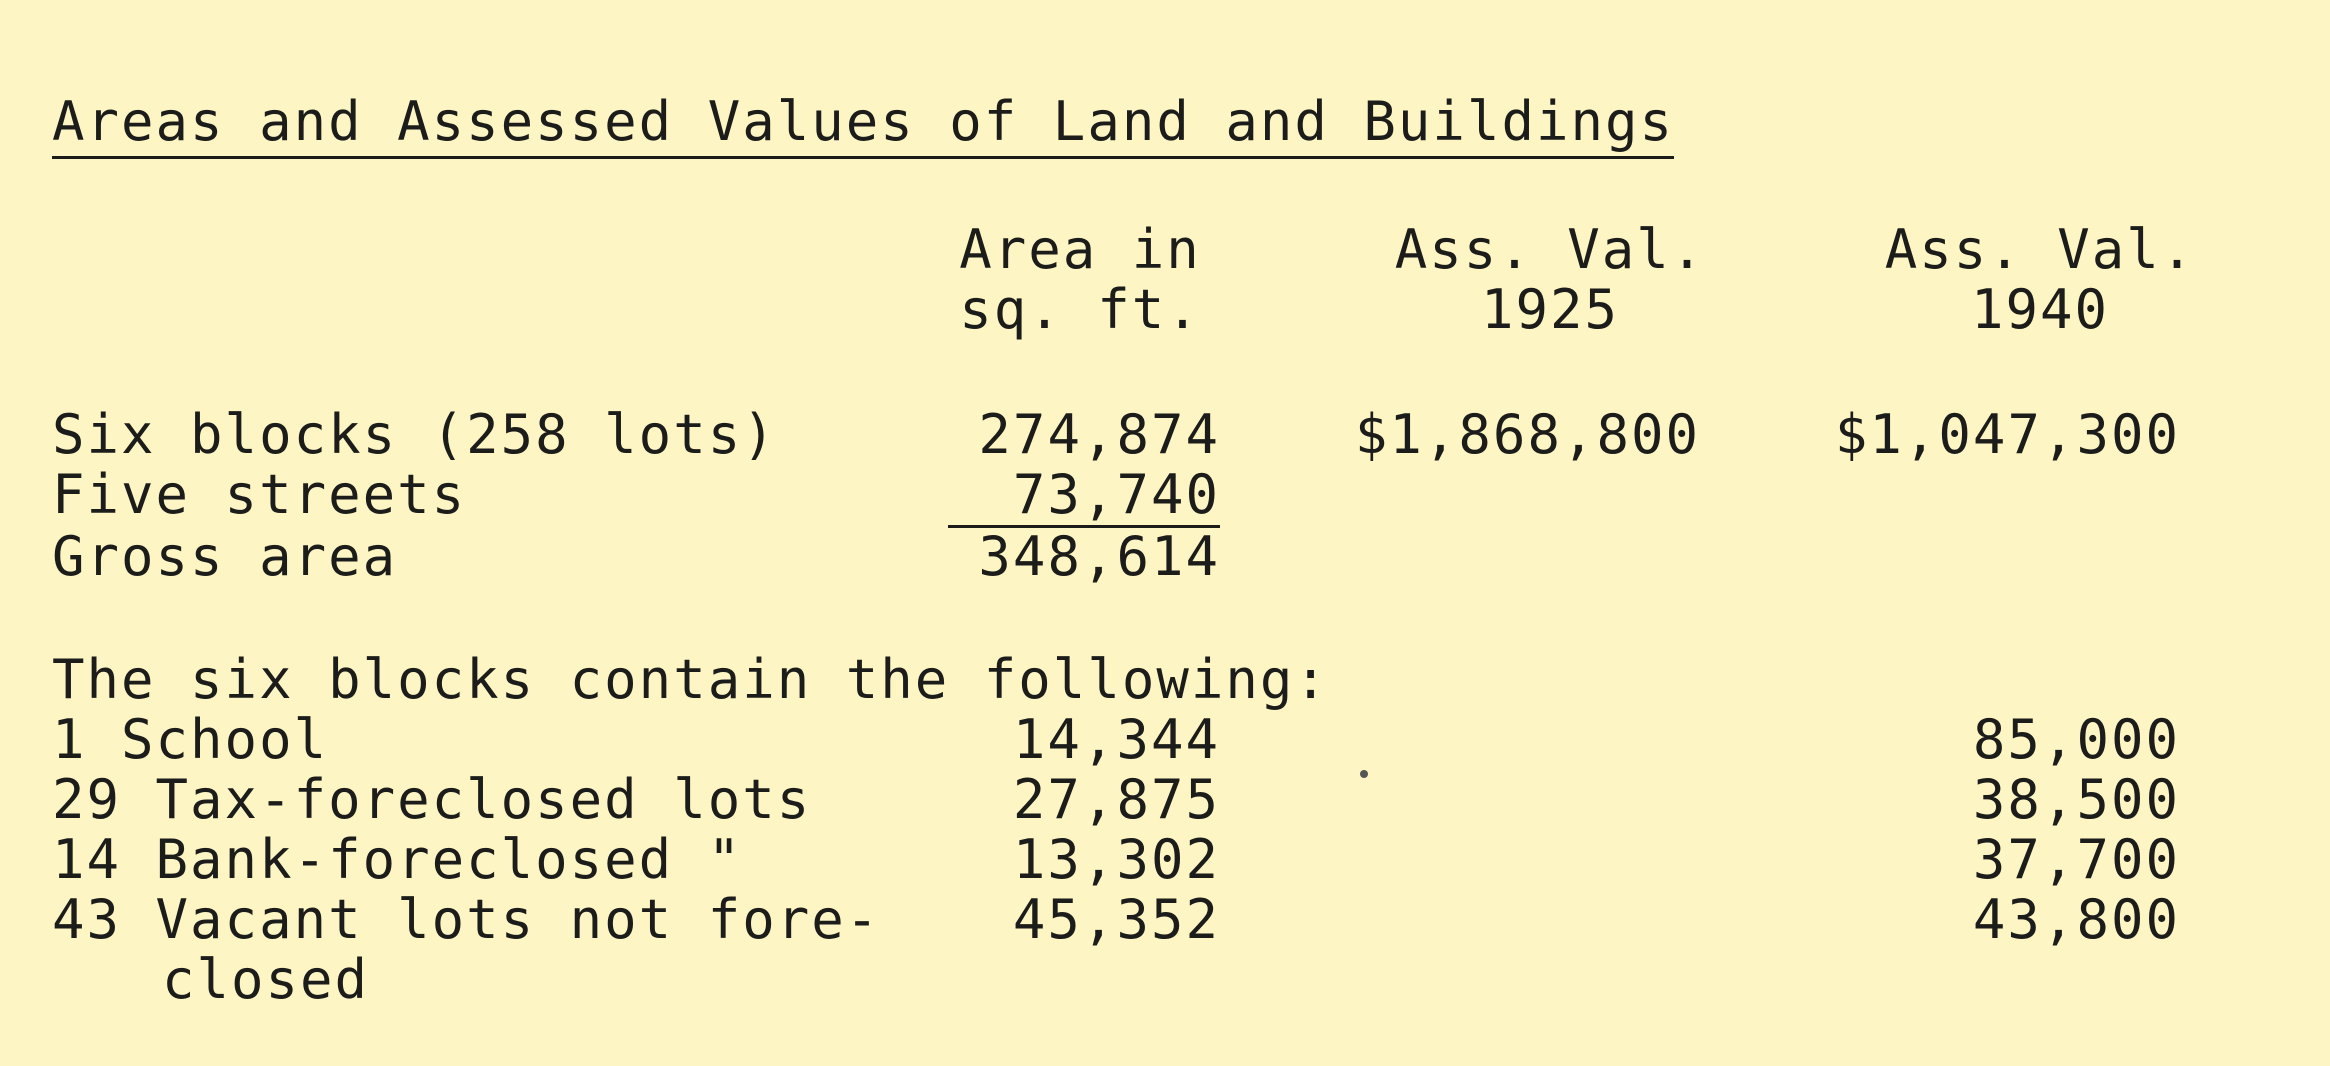 The image size is (2330, 1066). What do you see at coordinates (2076, 919) in the screenshot?
I see `detail-val1940-vacant-lots: 43,800` at bounding box center [2076, 919].